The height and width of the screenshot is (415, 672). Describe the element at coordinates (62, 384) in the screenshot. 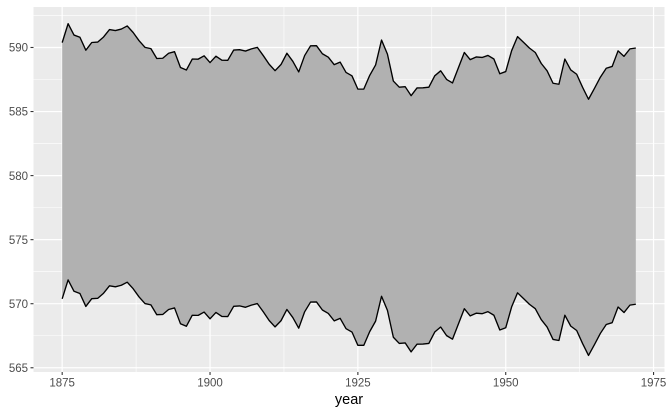

I see `x-tick-label: 1875` at that location.